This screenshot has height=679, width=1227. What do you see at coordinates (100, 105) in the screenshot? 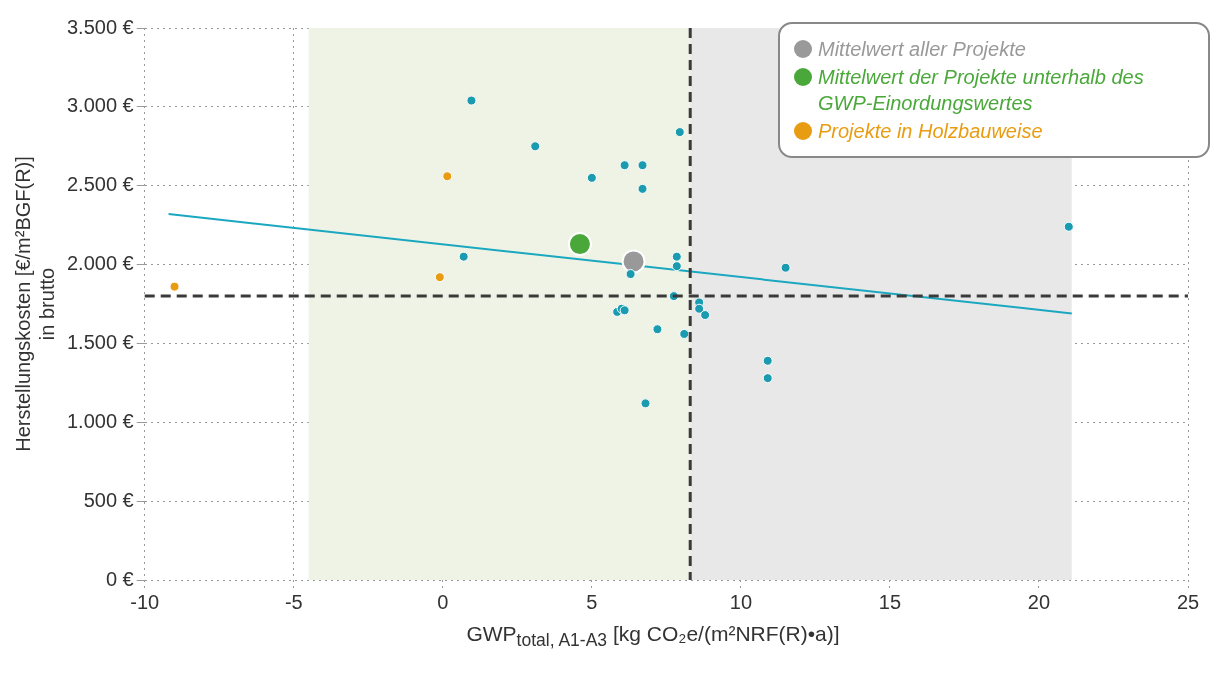
I see `y-tick-label: 3.000 €` at bounding box center [100, 105].